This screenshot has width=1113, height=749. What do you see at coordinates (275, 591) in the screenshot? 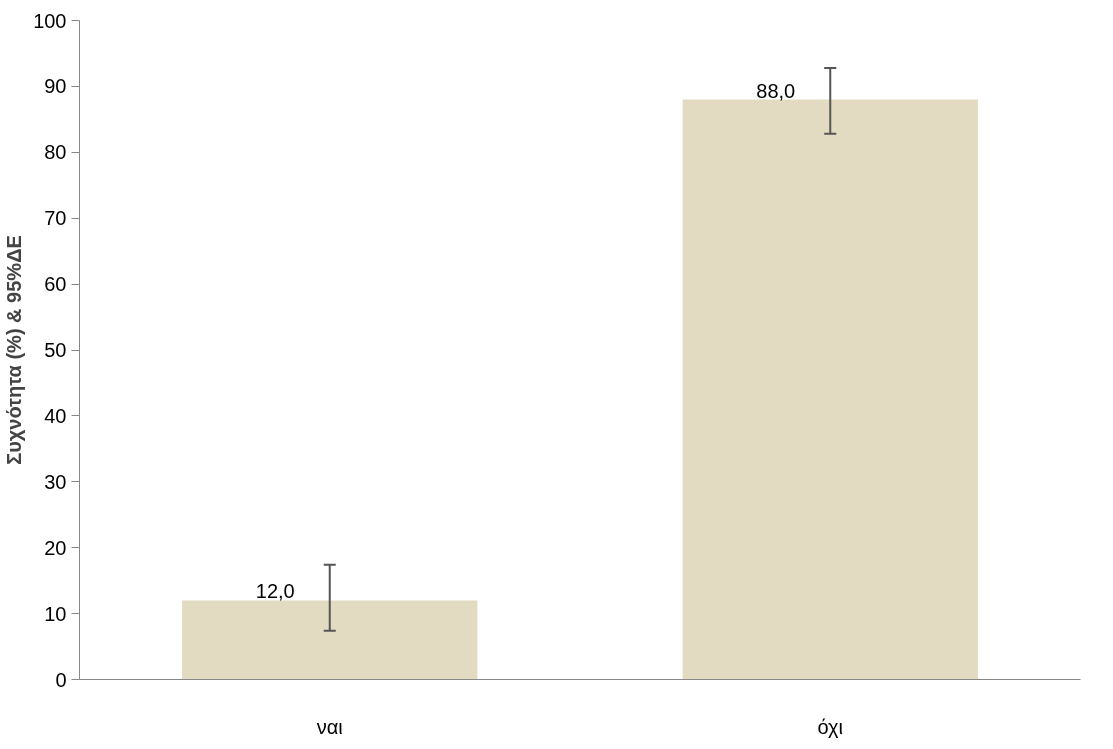
I see `data-label: 12,0` at bounding box center [275, 591].